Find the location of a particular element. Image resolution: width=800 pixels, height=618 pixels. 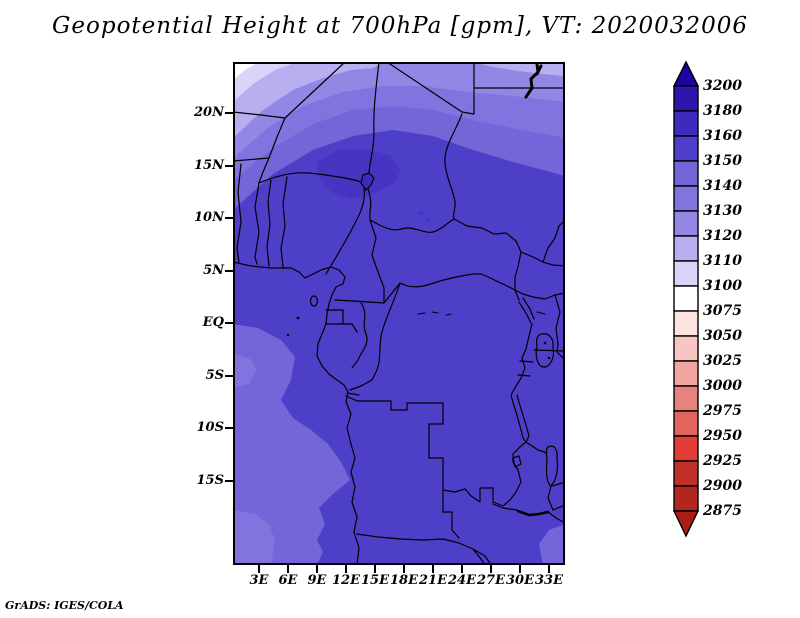

sao-tome-island is located at coordinates (298, 318).